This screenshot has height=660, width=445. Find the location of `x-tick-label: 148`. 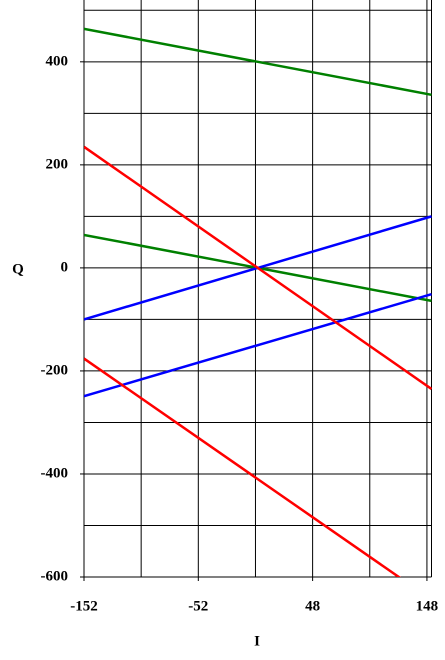

x-tick-label: 148 is located at coordinates (427, 606).